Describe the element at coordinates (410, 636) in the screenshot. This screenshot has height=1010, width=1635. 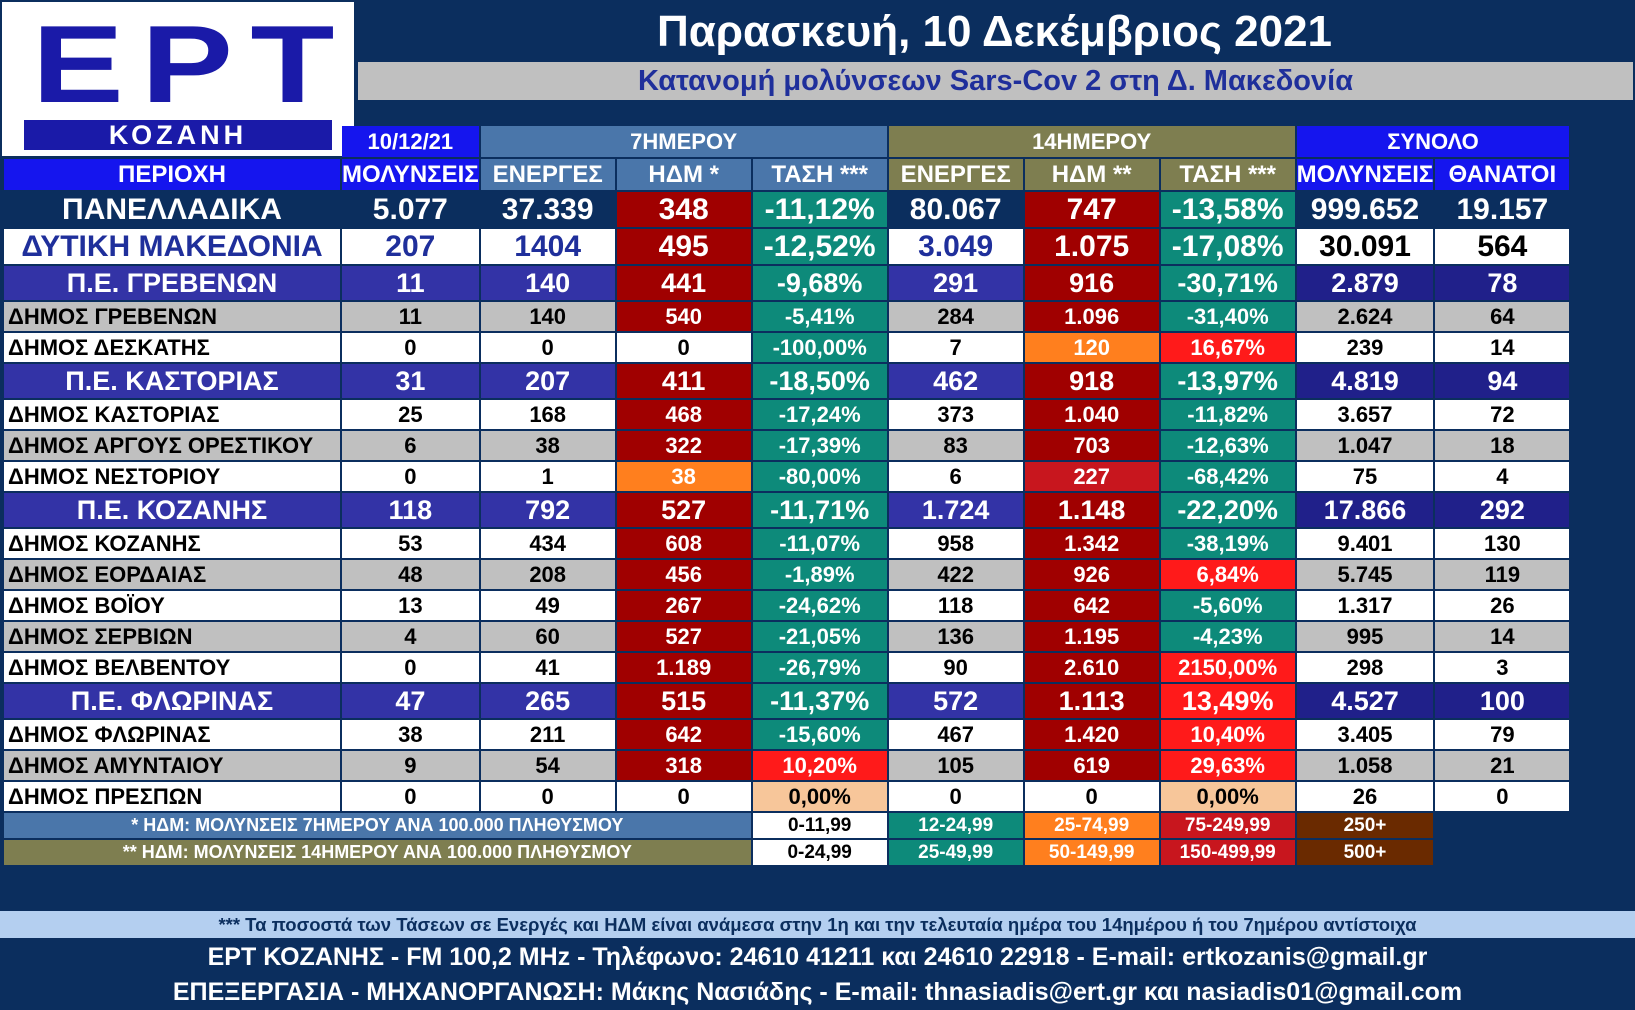
I see `value-cell: 4` at that location.